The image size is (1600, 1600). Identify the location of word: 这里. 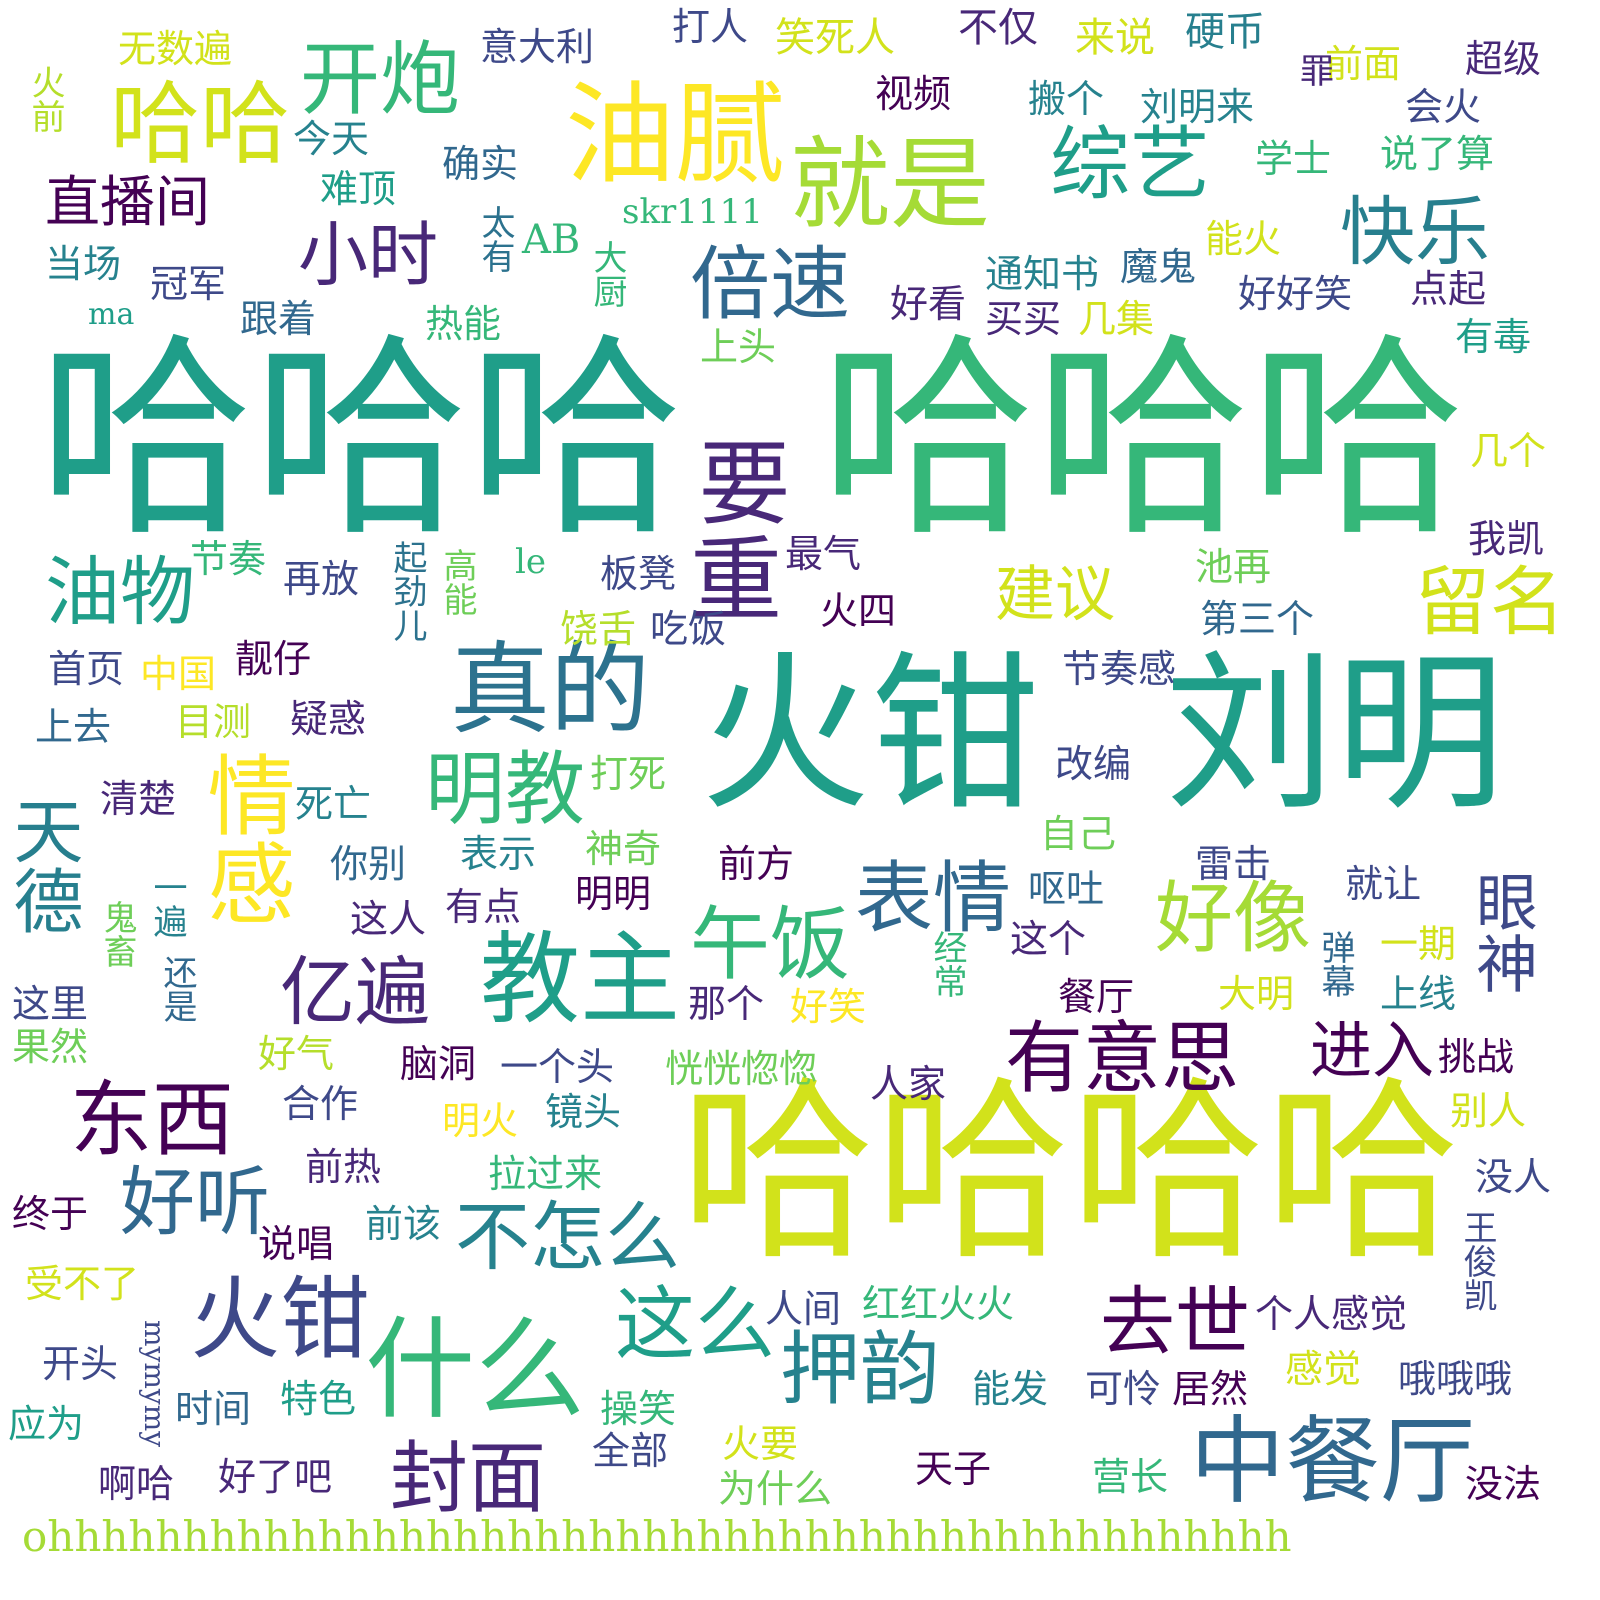
(50, 1004).